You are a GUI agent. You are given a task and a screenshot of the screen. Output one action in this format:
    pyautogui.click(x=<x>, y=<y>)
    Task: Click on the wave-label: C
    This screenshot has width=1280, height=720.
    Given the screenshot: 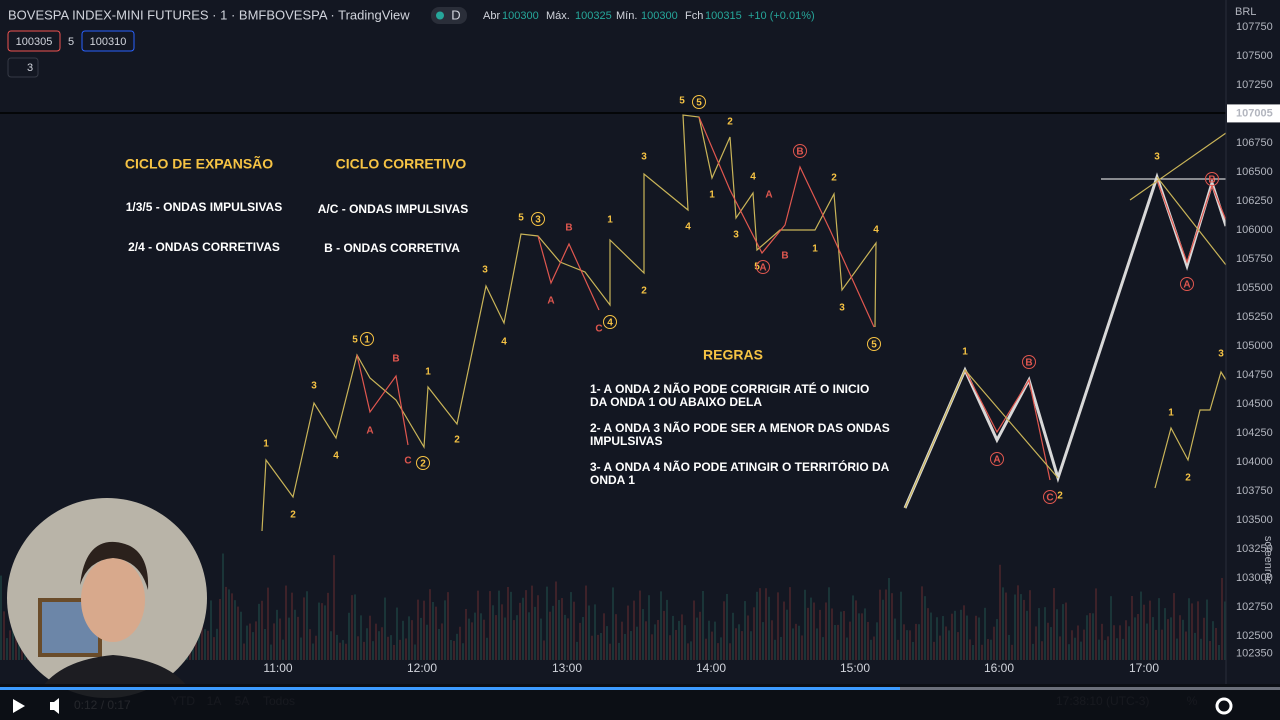 What is the action you would take?
    pyautogui.click(x=598, y=329)
    